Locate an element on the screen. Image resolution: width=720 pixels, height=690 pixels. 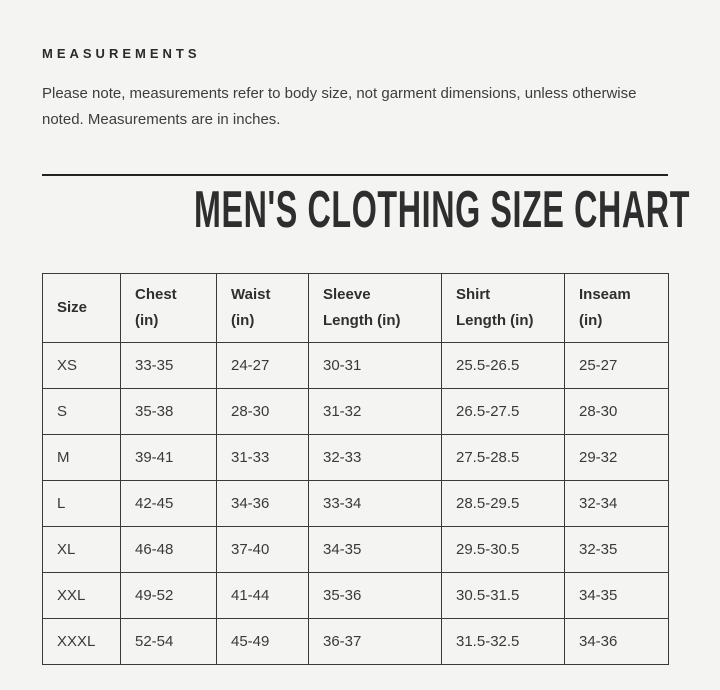
table-cell-size: M is located at coordinates (81, 457).